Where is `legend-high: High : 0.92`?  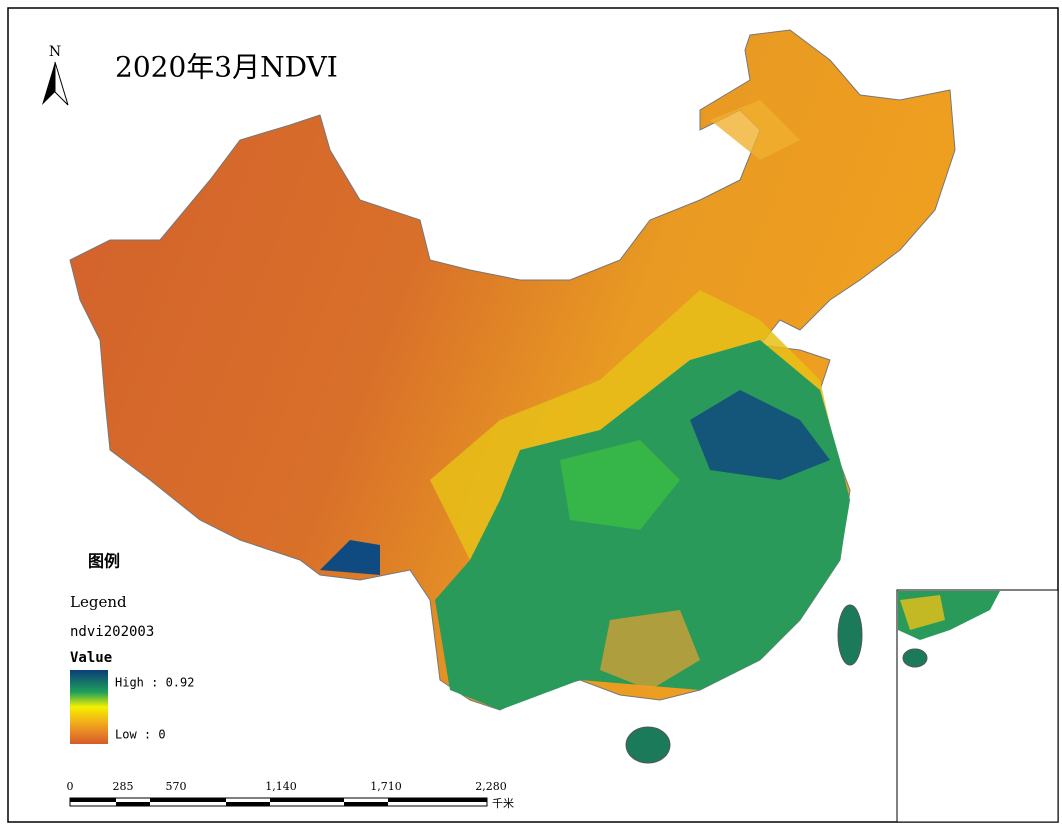
legend-high: High : 0.92 is located at coordinates (154, 683).